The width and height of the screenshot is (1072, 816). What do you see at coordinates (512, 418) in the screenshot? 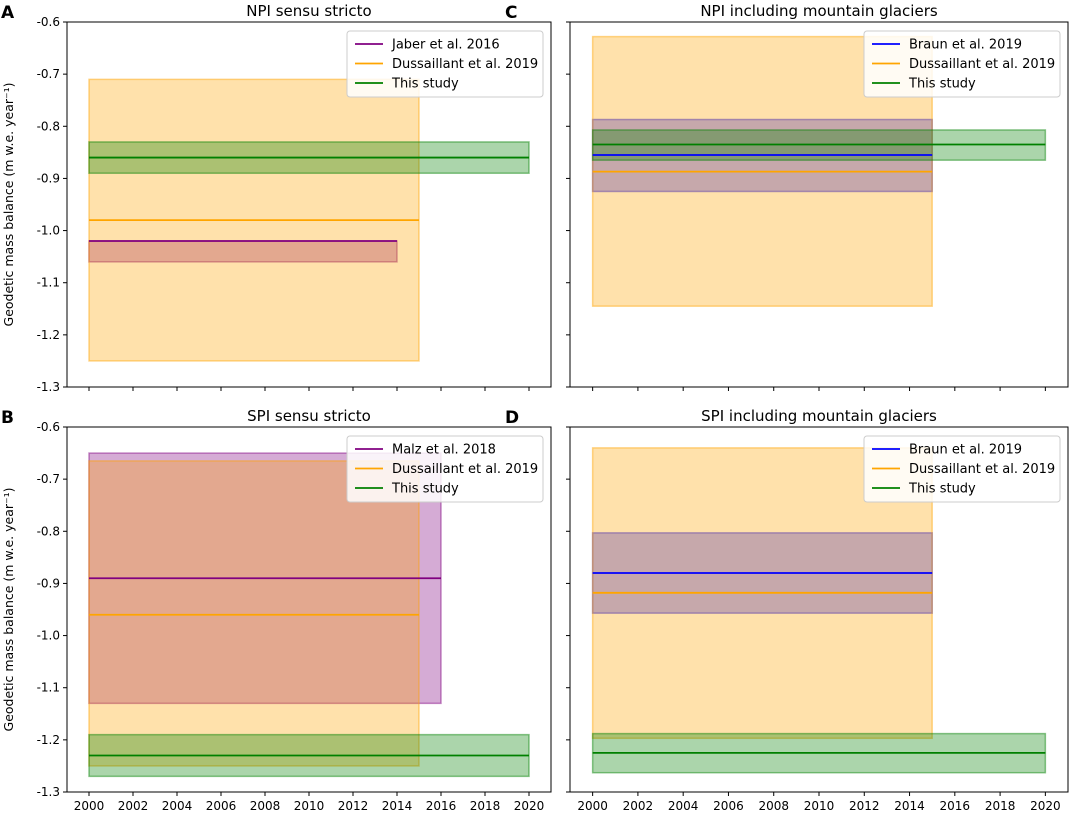
I see `panel-letter: D` at bounding box center [512, 418].